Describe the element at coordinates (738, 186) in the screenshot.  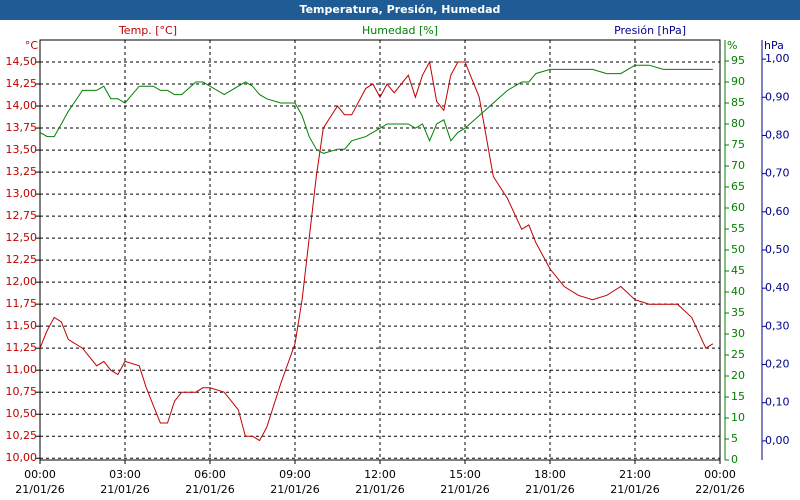
I see `y2-tick-label: 65` at that location.